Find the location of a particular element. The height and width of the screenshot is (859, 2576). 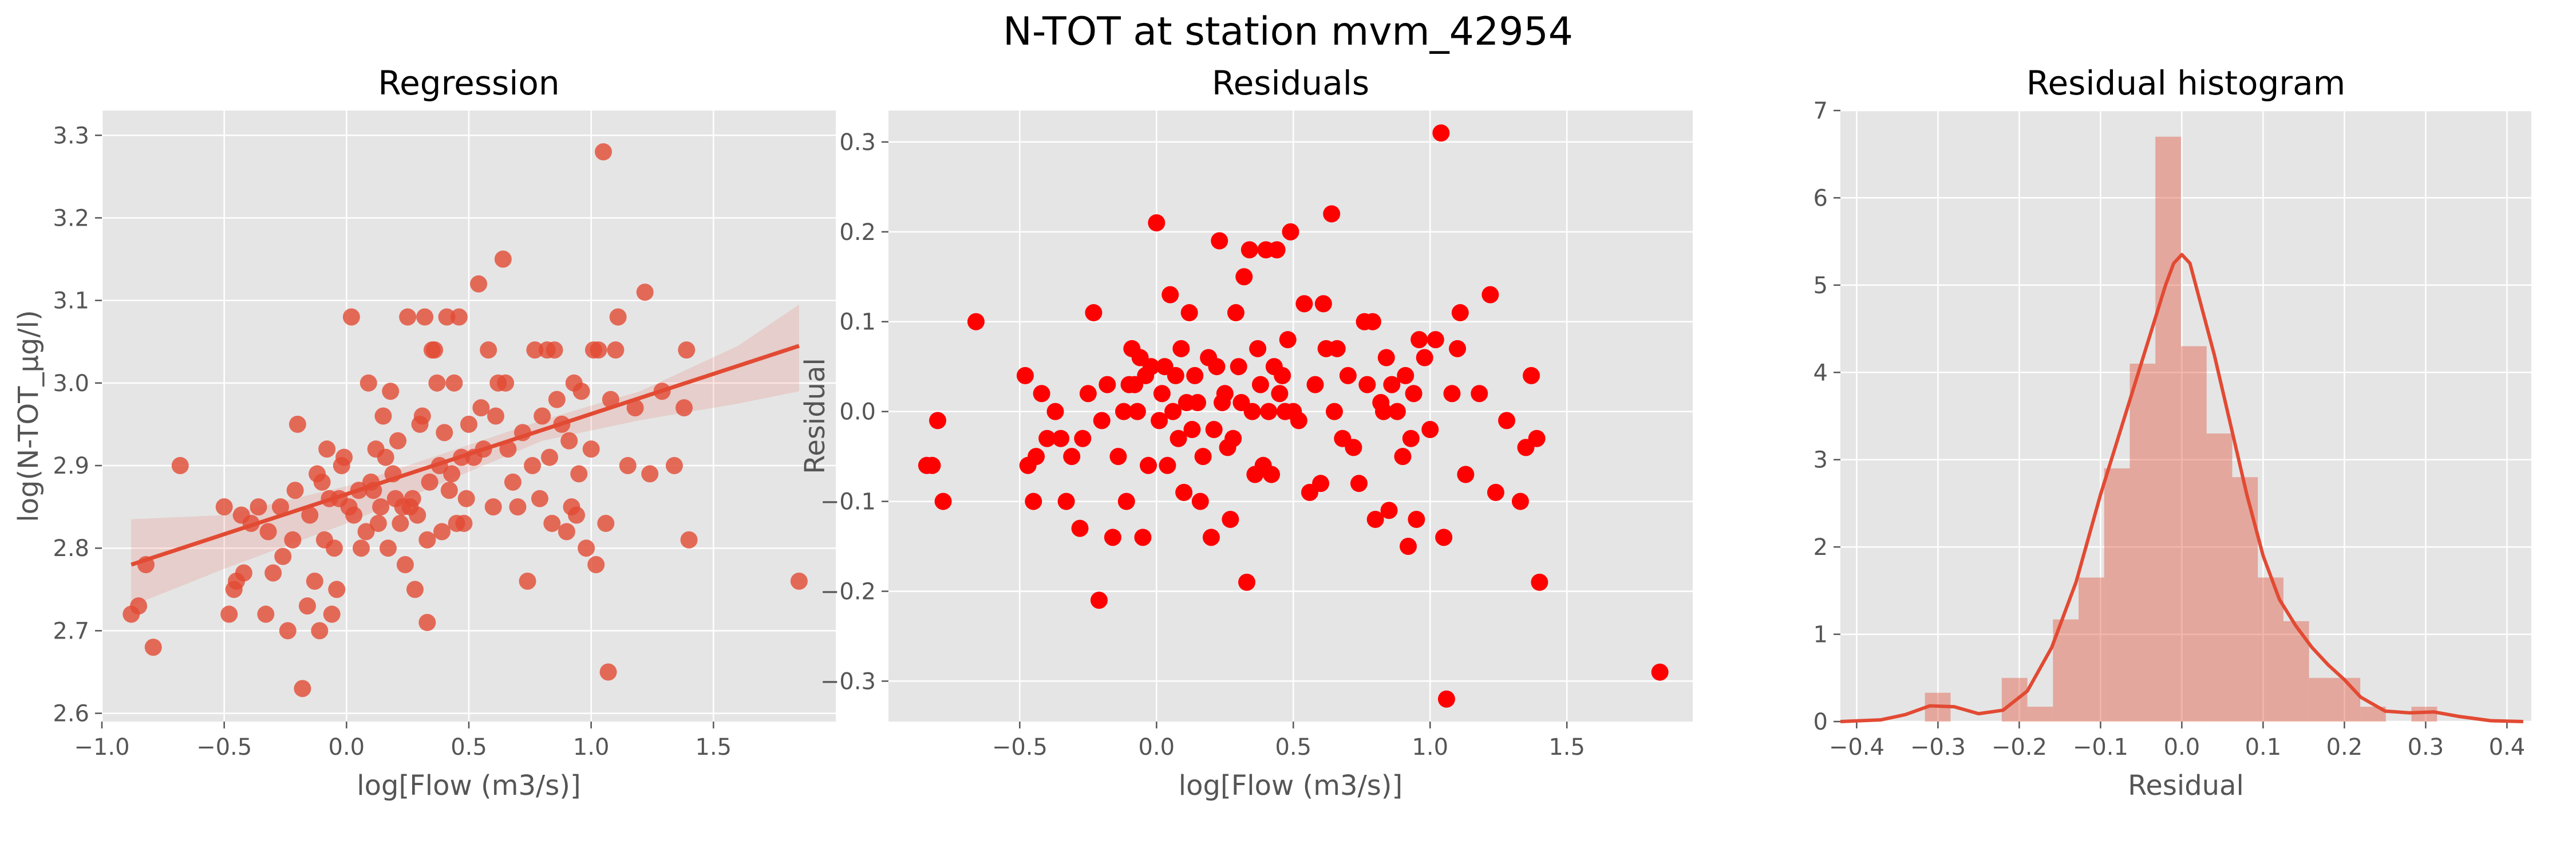

x-tick-label: −0.1 is located at coordinates (2100, 747).